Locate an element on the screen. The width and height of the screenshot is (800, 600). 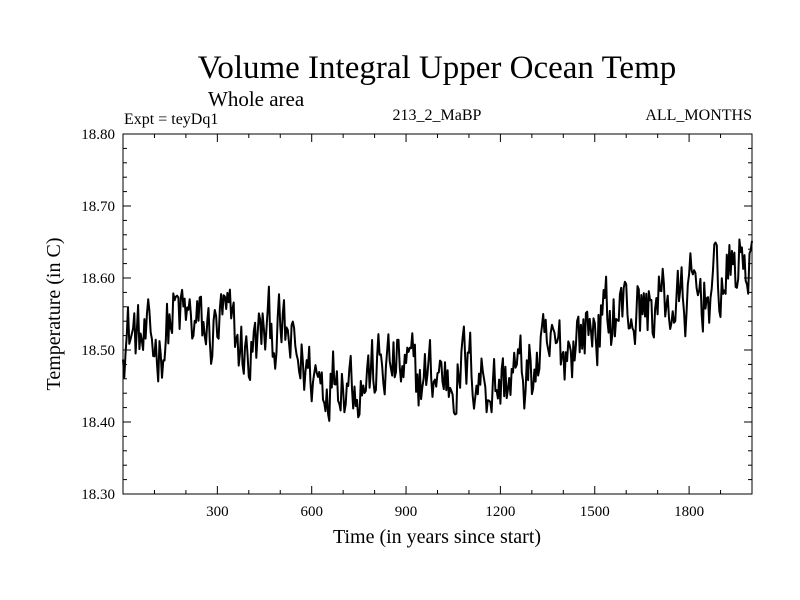
x-tick-label: 900 is located at coordinates (406, 512).